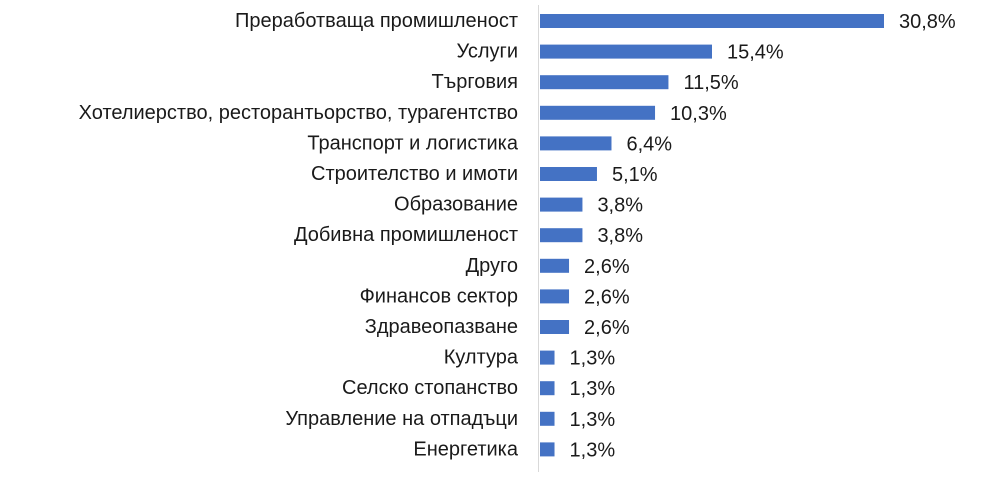 This screenshot has height=487, width=1000. I want to click on category-label: Транспорт и логистика, so click(412, 143).